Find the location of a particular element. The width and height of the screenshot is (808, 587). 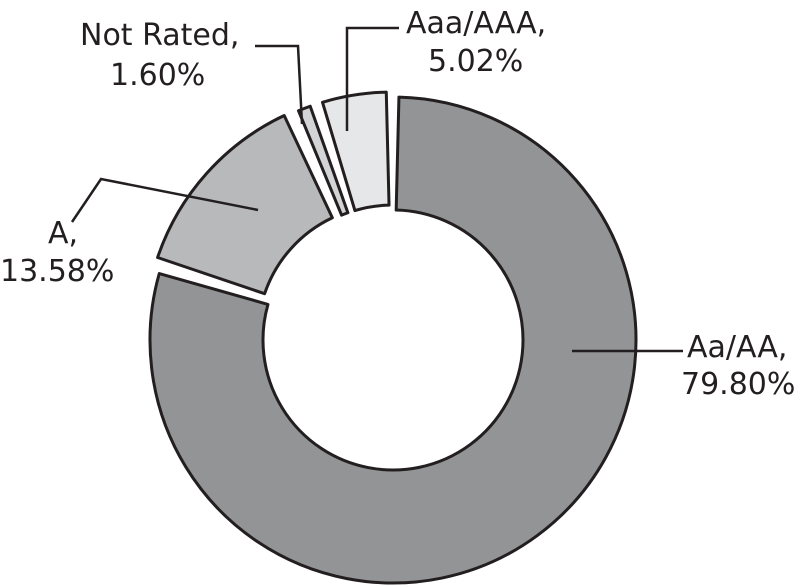

slice-label-name-a: A, is located at coordinates (63, 233).